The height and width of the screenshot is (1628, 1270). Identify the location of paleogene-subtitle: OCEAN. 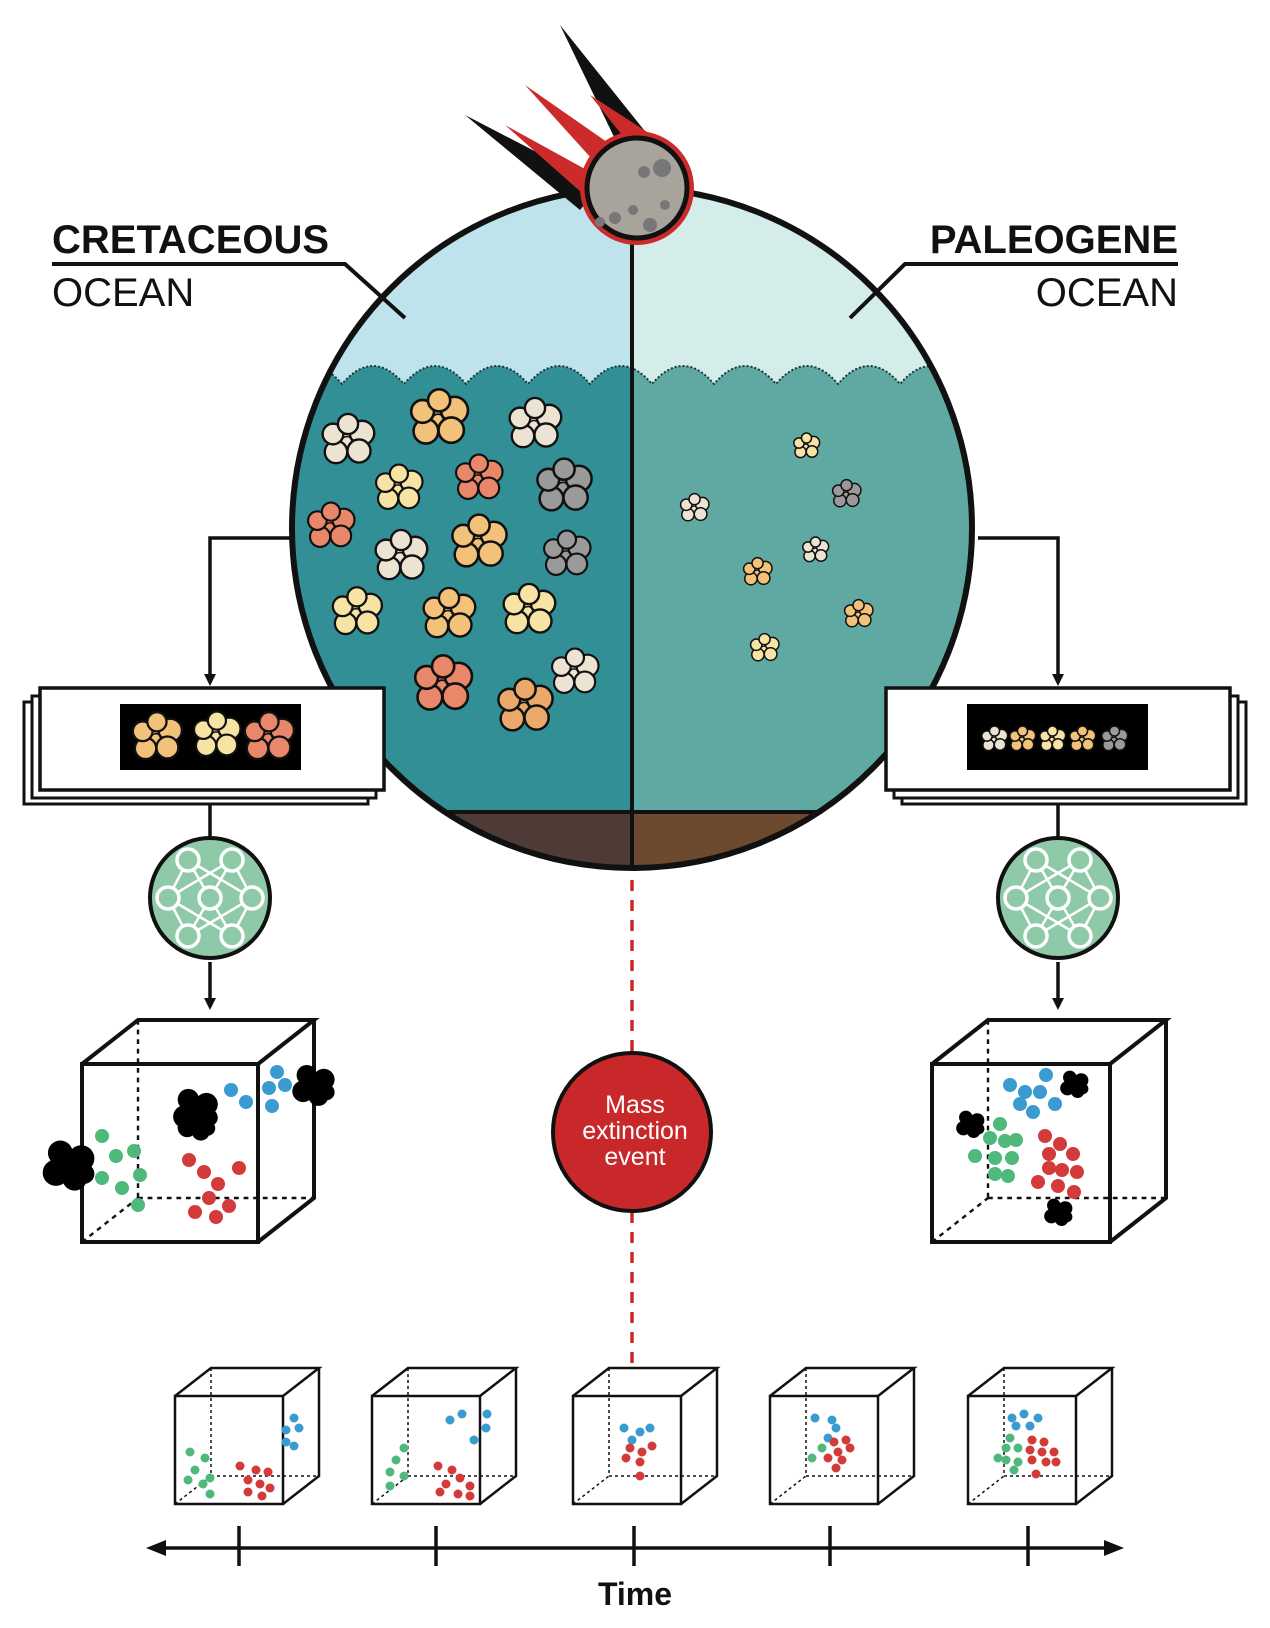
(1106, 293).